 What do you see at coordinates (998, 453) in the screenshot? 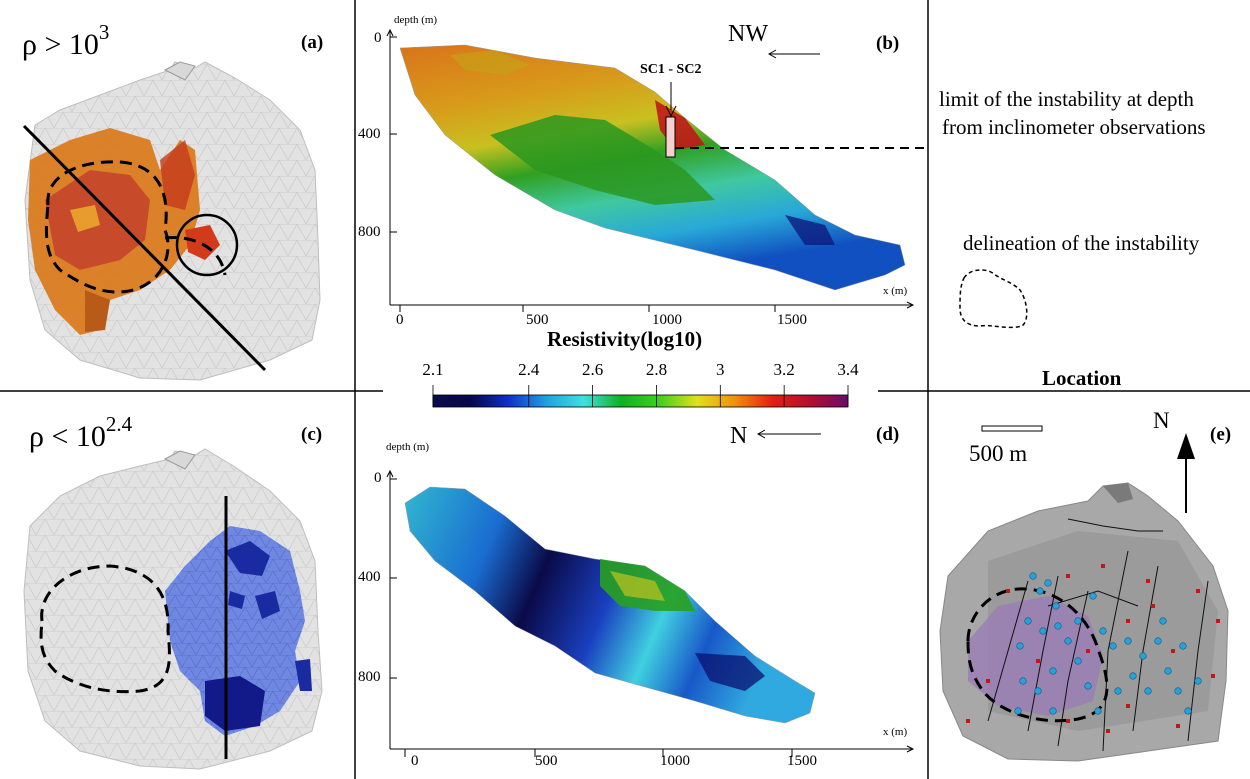
I see `scale-bar-label: 500 m` at bounding box center [998, 453].